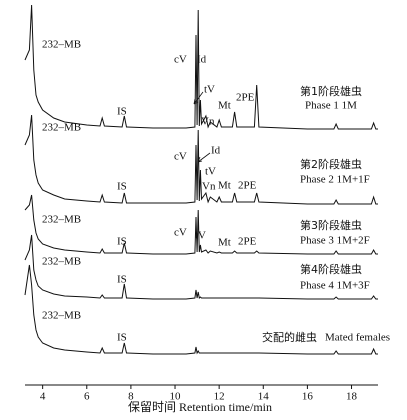 This screenshot has width=407, height=420. What do you see at coordinates (335, 180) in the screenshot?
I see `series-name-en: Phase 2 1M+1F` at bounding box center [335, 180].